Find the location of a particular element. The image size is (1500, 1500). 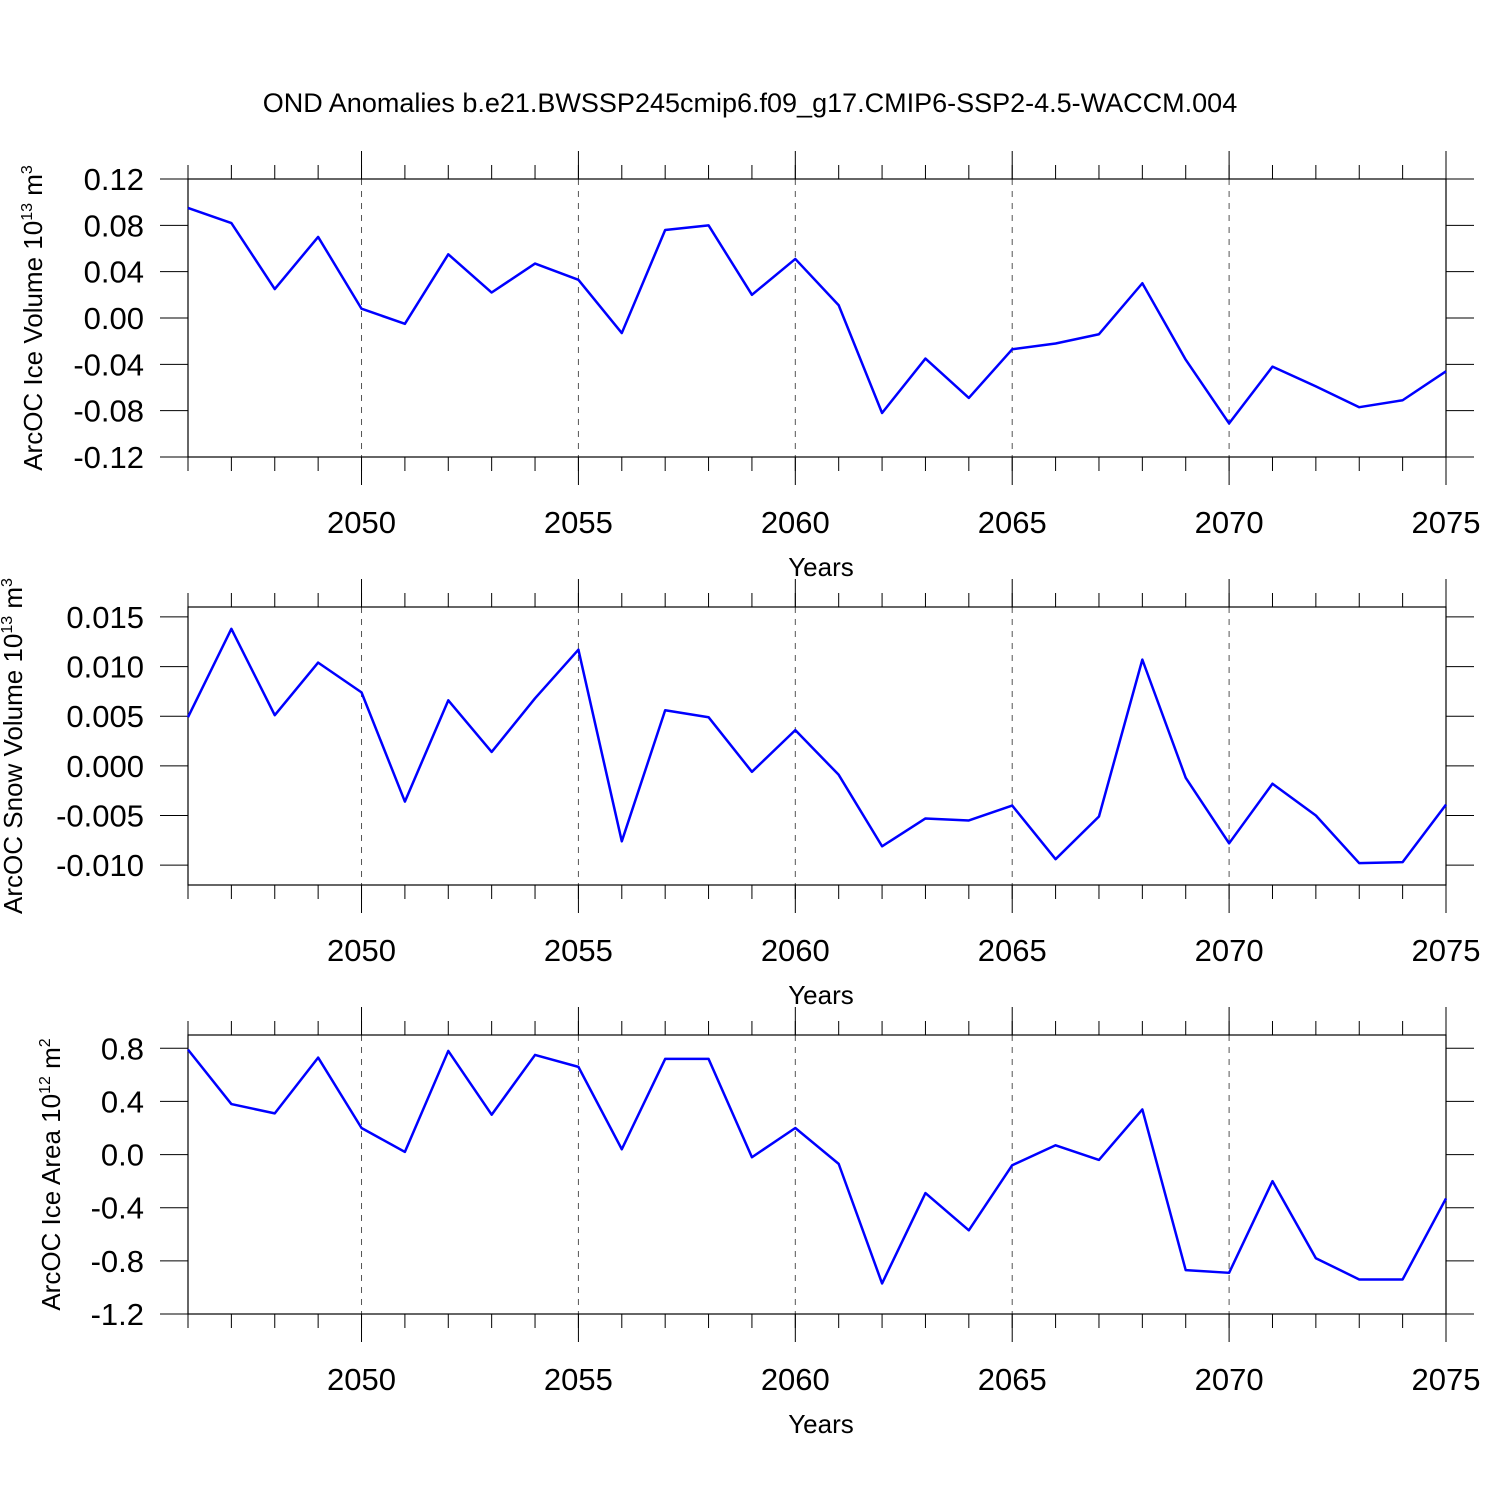

y-axis-label: ArcOC Snow Volume 1013 m3 is located at coordinates (14, 746).